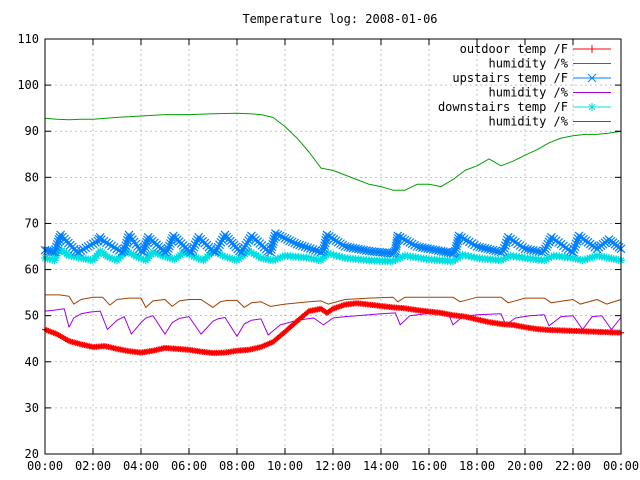  Describe the element at coordinates (381, 466) in the screenshot. I see `x-tick-label: 14:00` at that location.